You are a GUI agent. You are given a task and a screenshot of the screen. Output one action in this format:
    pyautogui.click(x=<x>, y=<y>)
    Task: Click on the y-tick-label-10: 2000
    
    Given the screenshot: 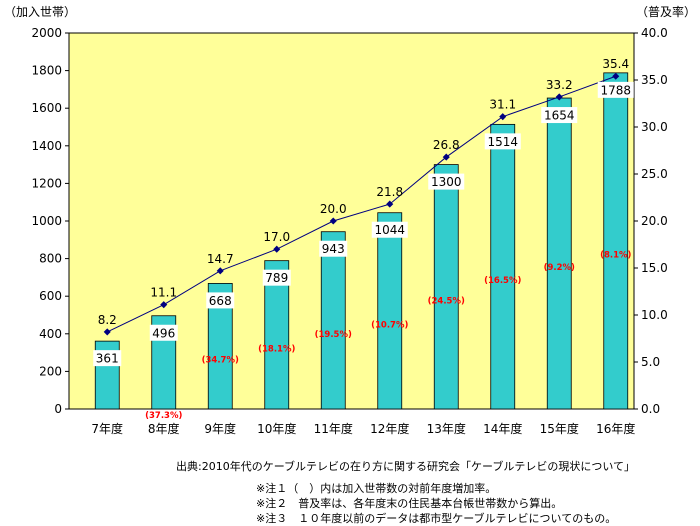 What is the action you would take?
    pyautogui.click(x=46, y=33)
    